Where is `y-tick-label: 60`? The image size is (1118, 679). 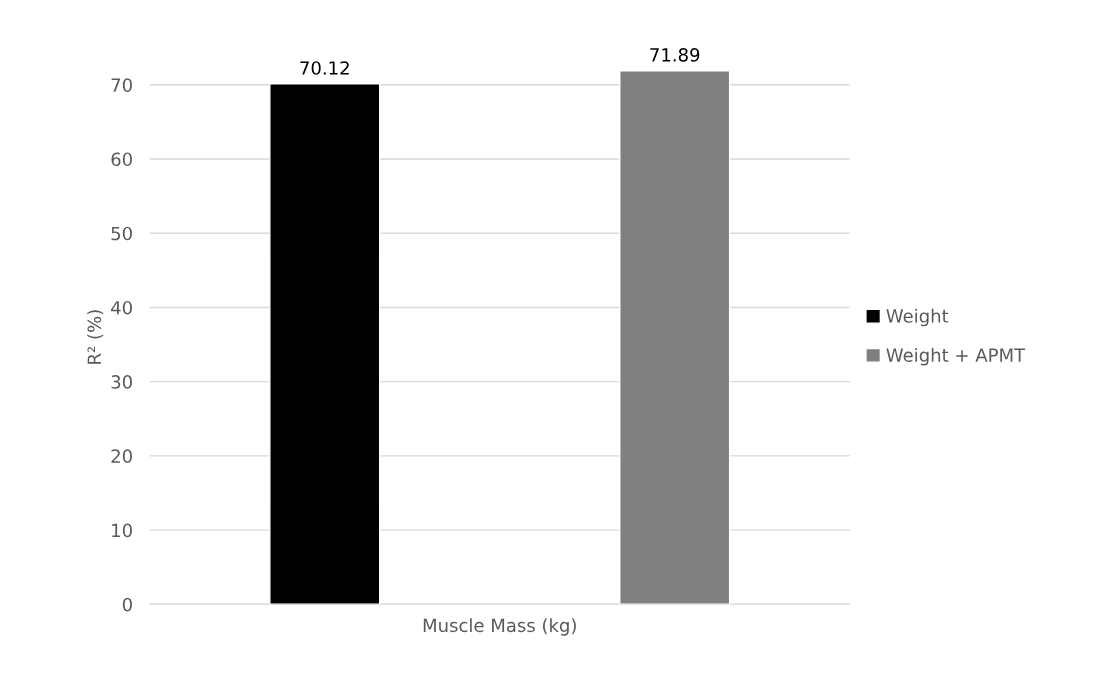
y-tick-label: 60 is located at coordinates (121, 159).